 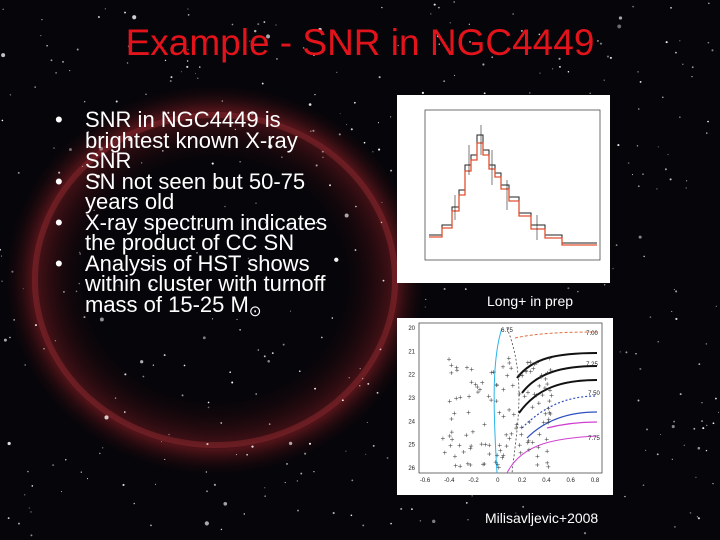 What do you see at coordinates (360, 42) in the screenshot?
I see `title: Example - SNR in NGC4449` at bounding box center [360, 42].